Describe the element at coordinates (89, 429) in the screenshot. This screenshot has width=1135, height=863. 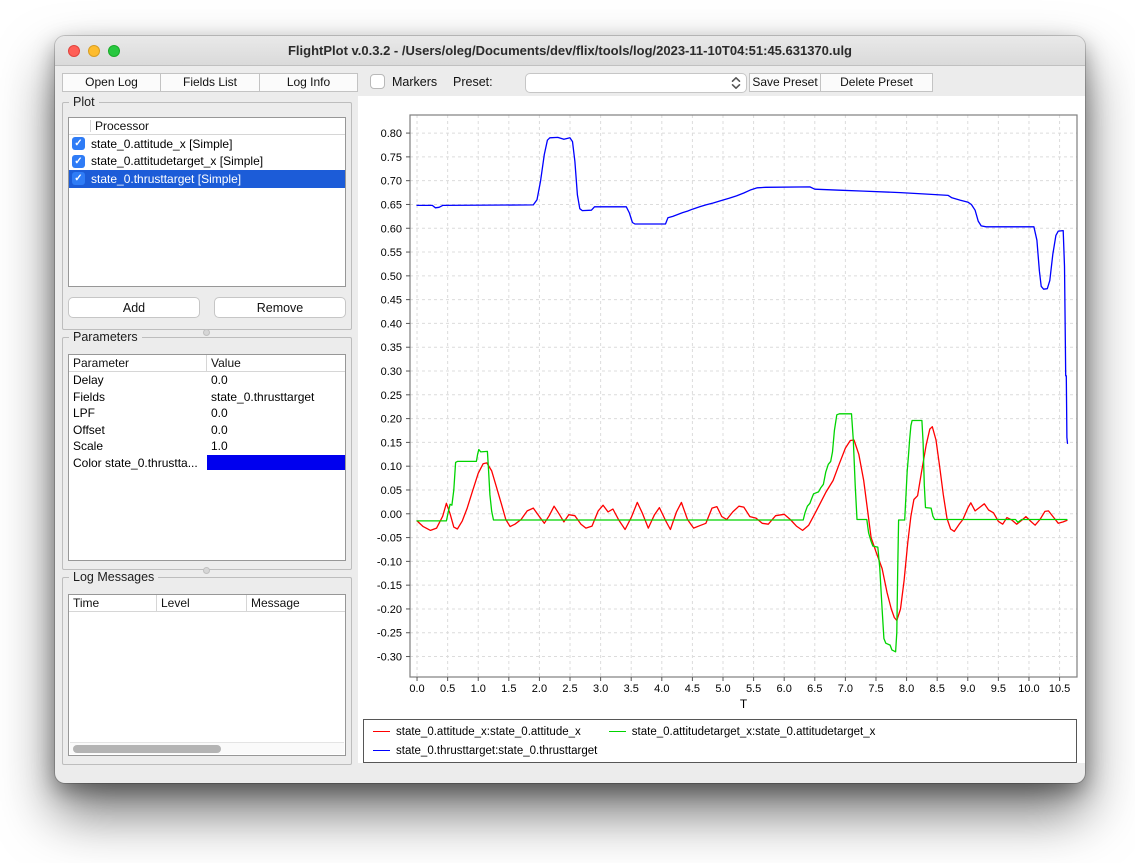
I see `parameter-name: Offset` at that location.